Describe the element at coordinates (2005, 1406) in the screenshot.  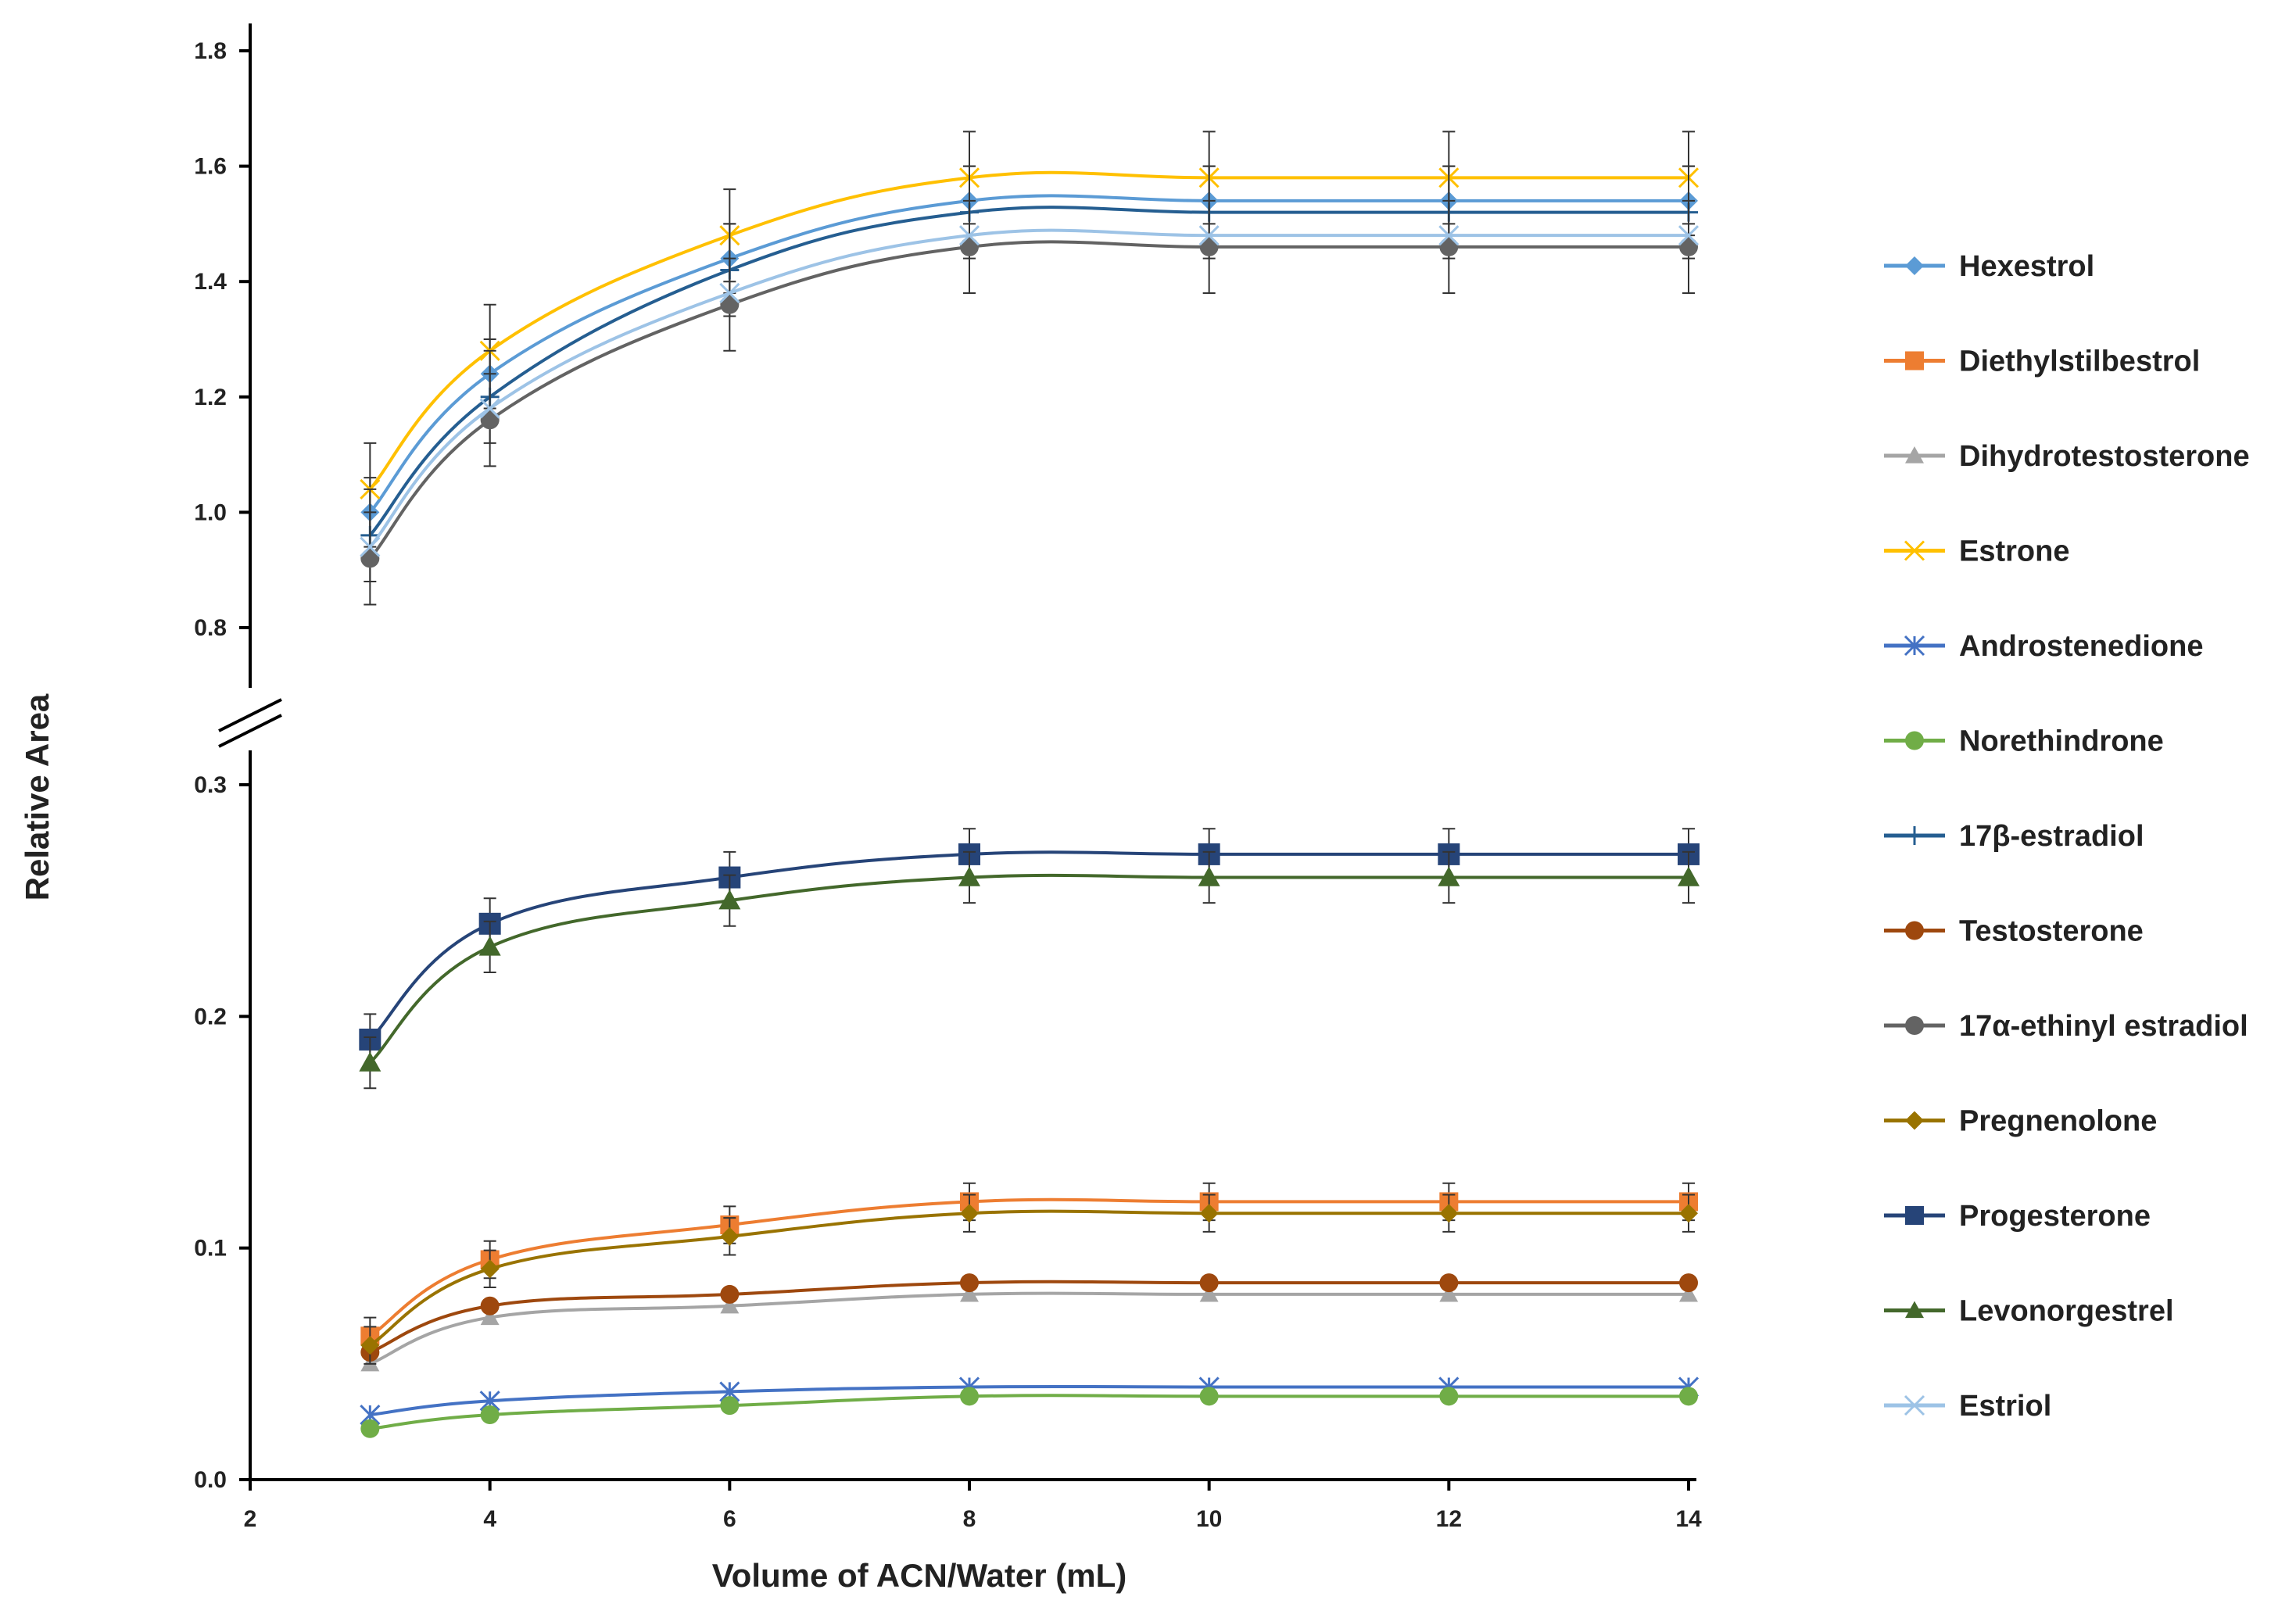
I see `legend-label: Estriol` at that location.